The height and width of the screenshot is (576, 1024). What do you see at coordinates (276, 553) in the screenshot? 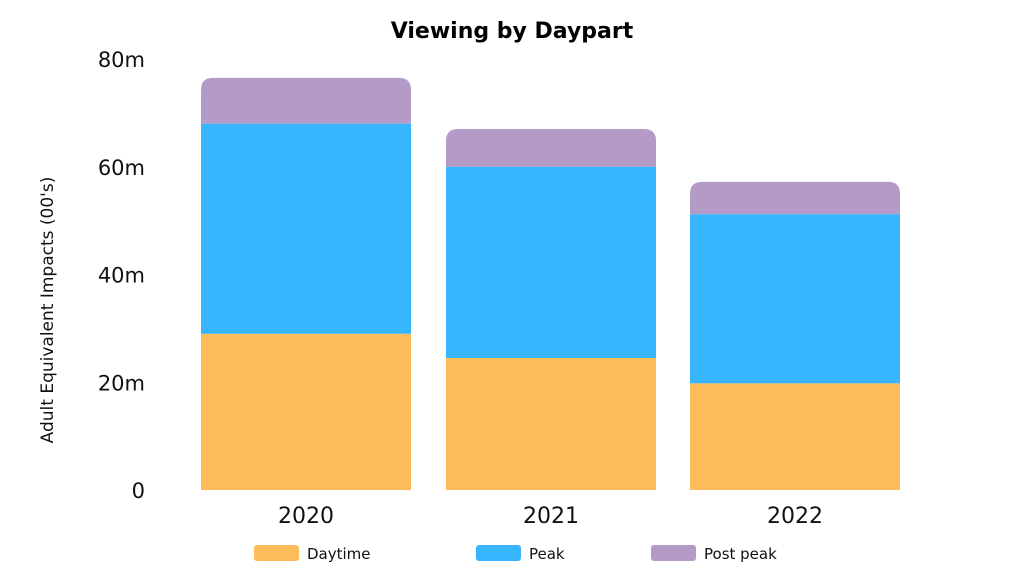
I see `legend-swatch-daytime` at bounding box center [276, 553].